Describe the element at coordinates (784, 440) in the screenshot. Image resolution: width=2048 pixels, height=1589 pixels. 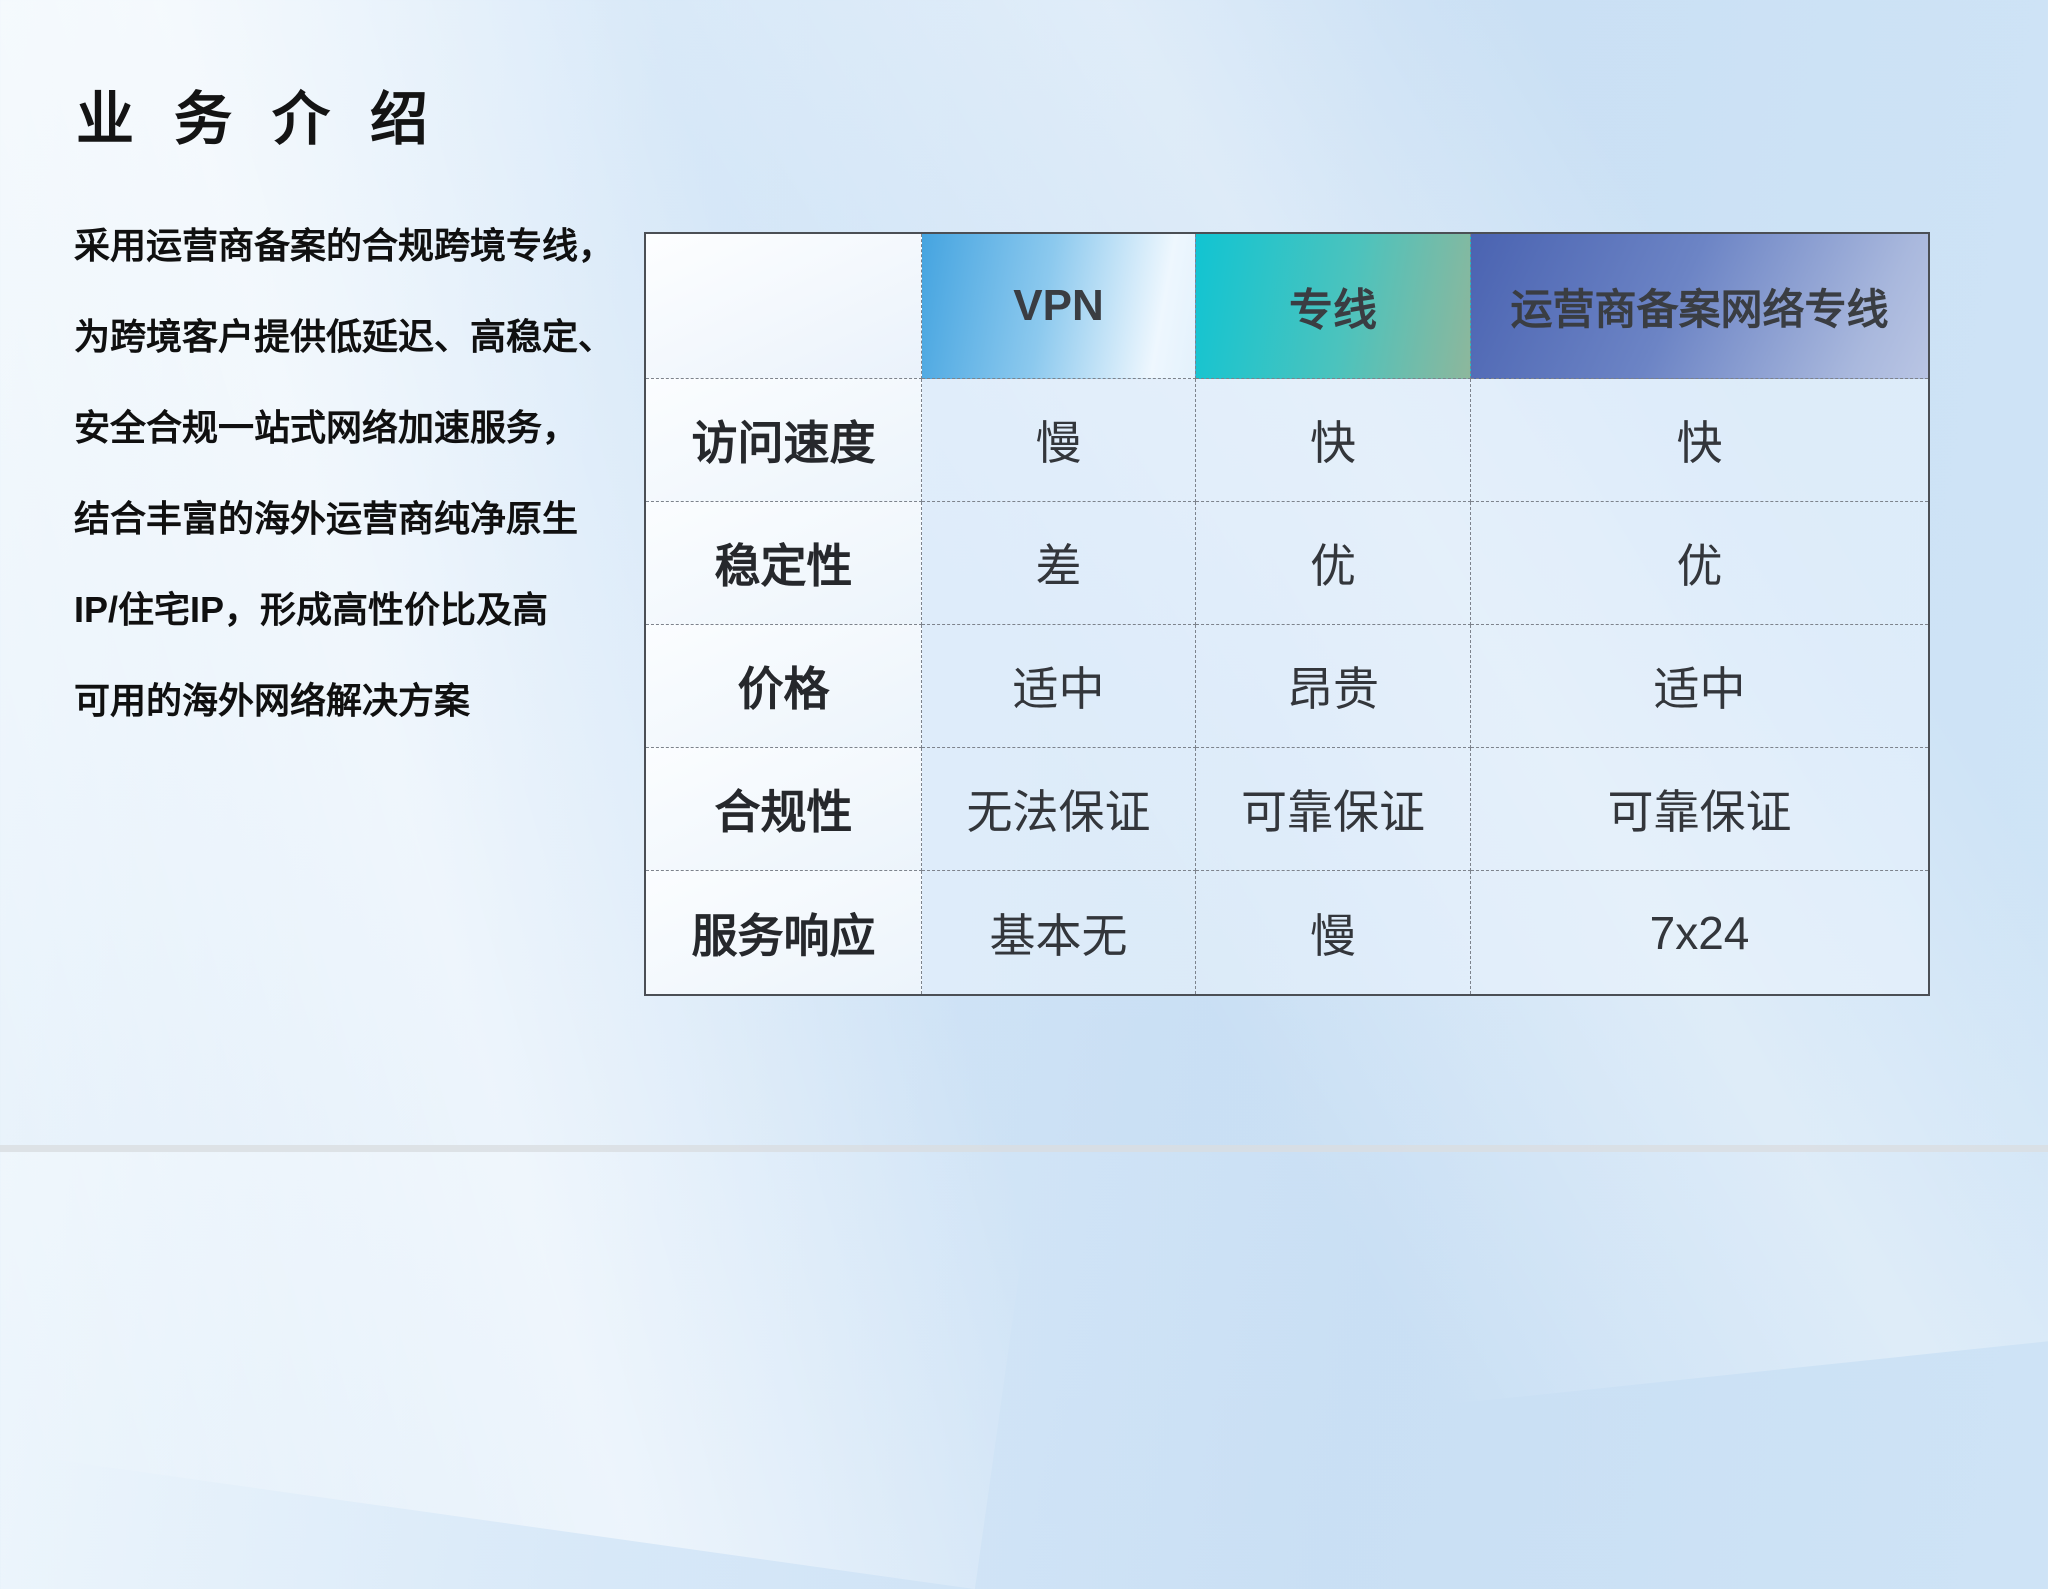
I see `row-label-access-speed: 访问速度` at that location.